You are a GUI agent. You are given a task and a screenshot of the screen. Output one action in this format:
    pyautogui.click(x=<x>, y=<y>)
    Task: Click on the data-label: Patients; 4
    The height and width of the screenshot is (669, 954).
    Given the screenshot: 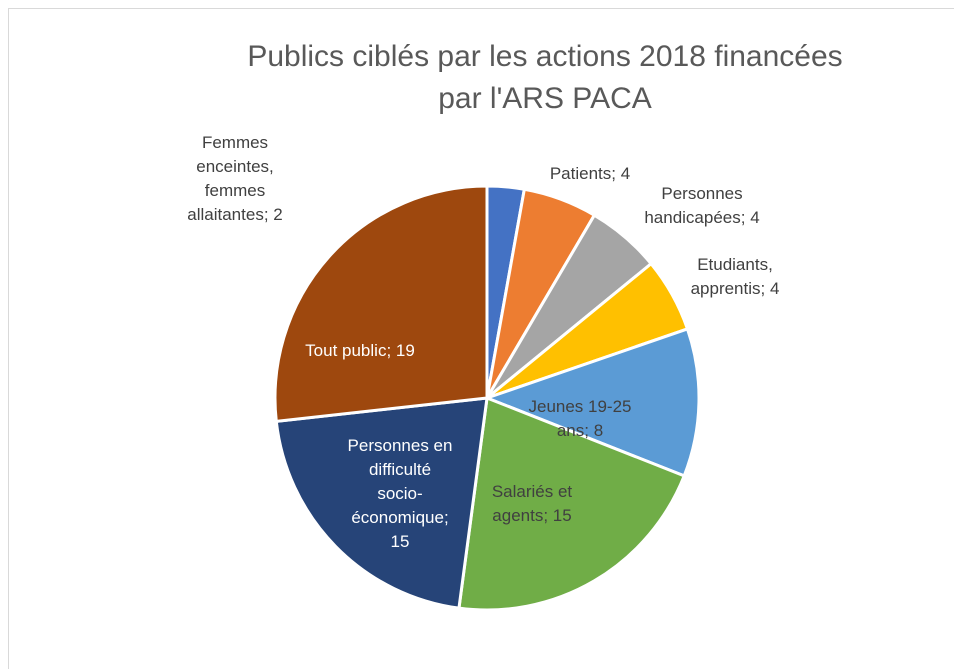 What is the action you would take?
    pyautogui.click(x=590, y=173)
    